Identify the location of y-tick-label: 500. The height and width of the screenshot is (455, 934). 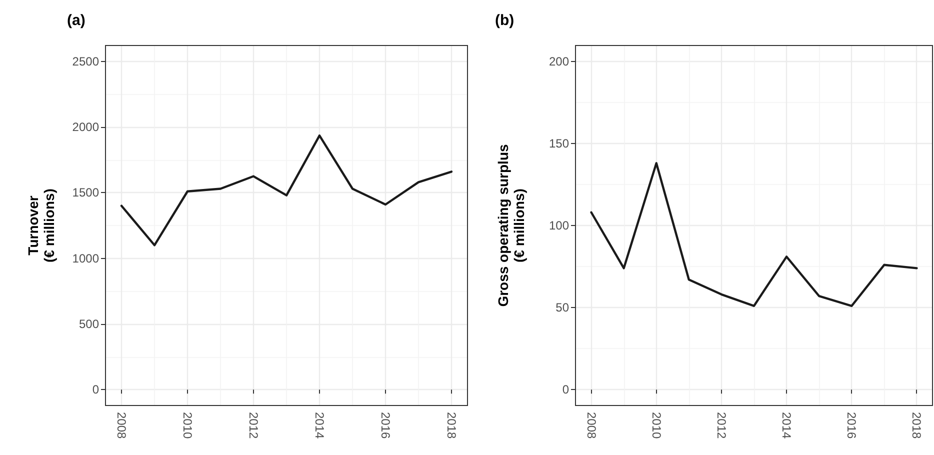
(89, 323).